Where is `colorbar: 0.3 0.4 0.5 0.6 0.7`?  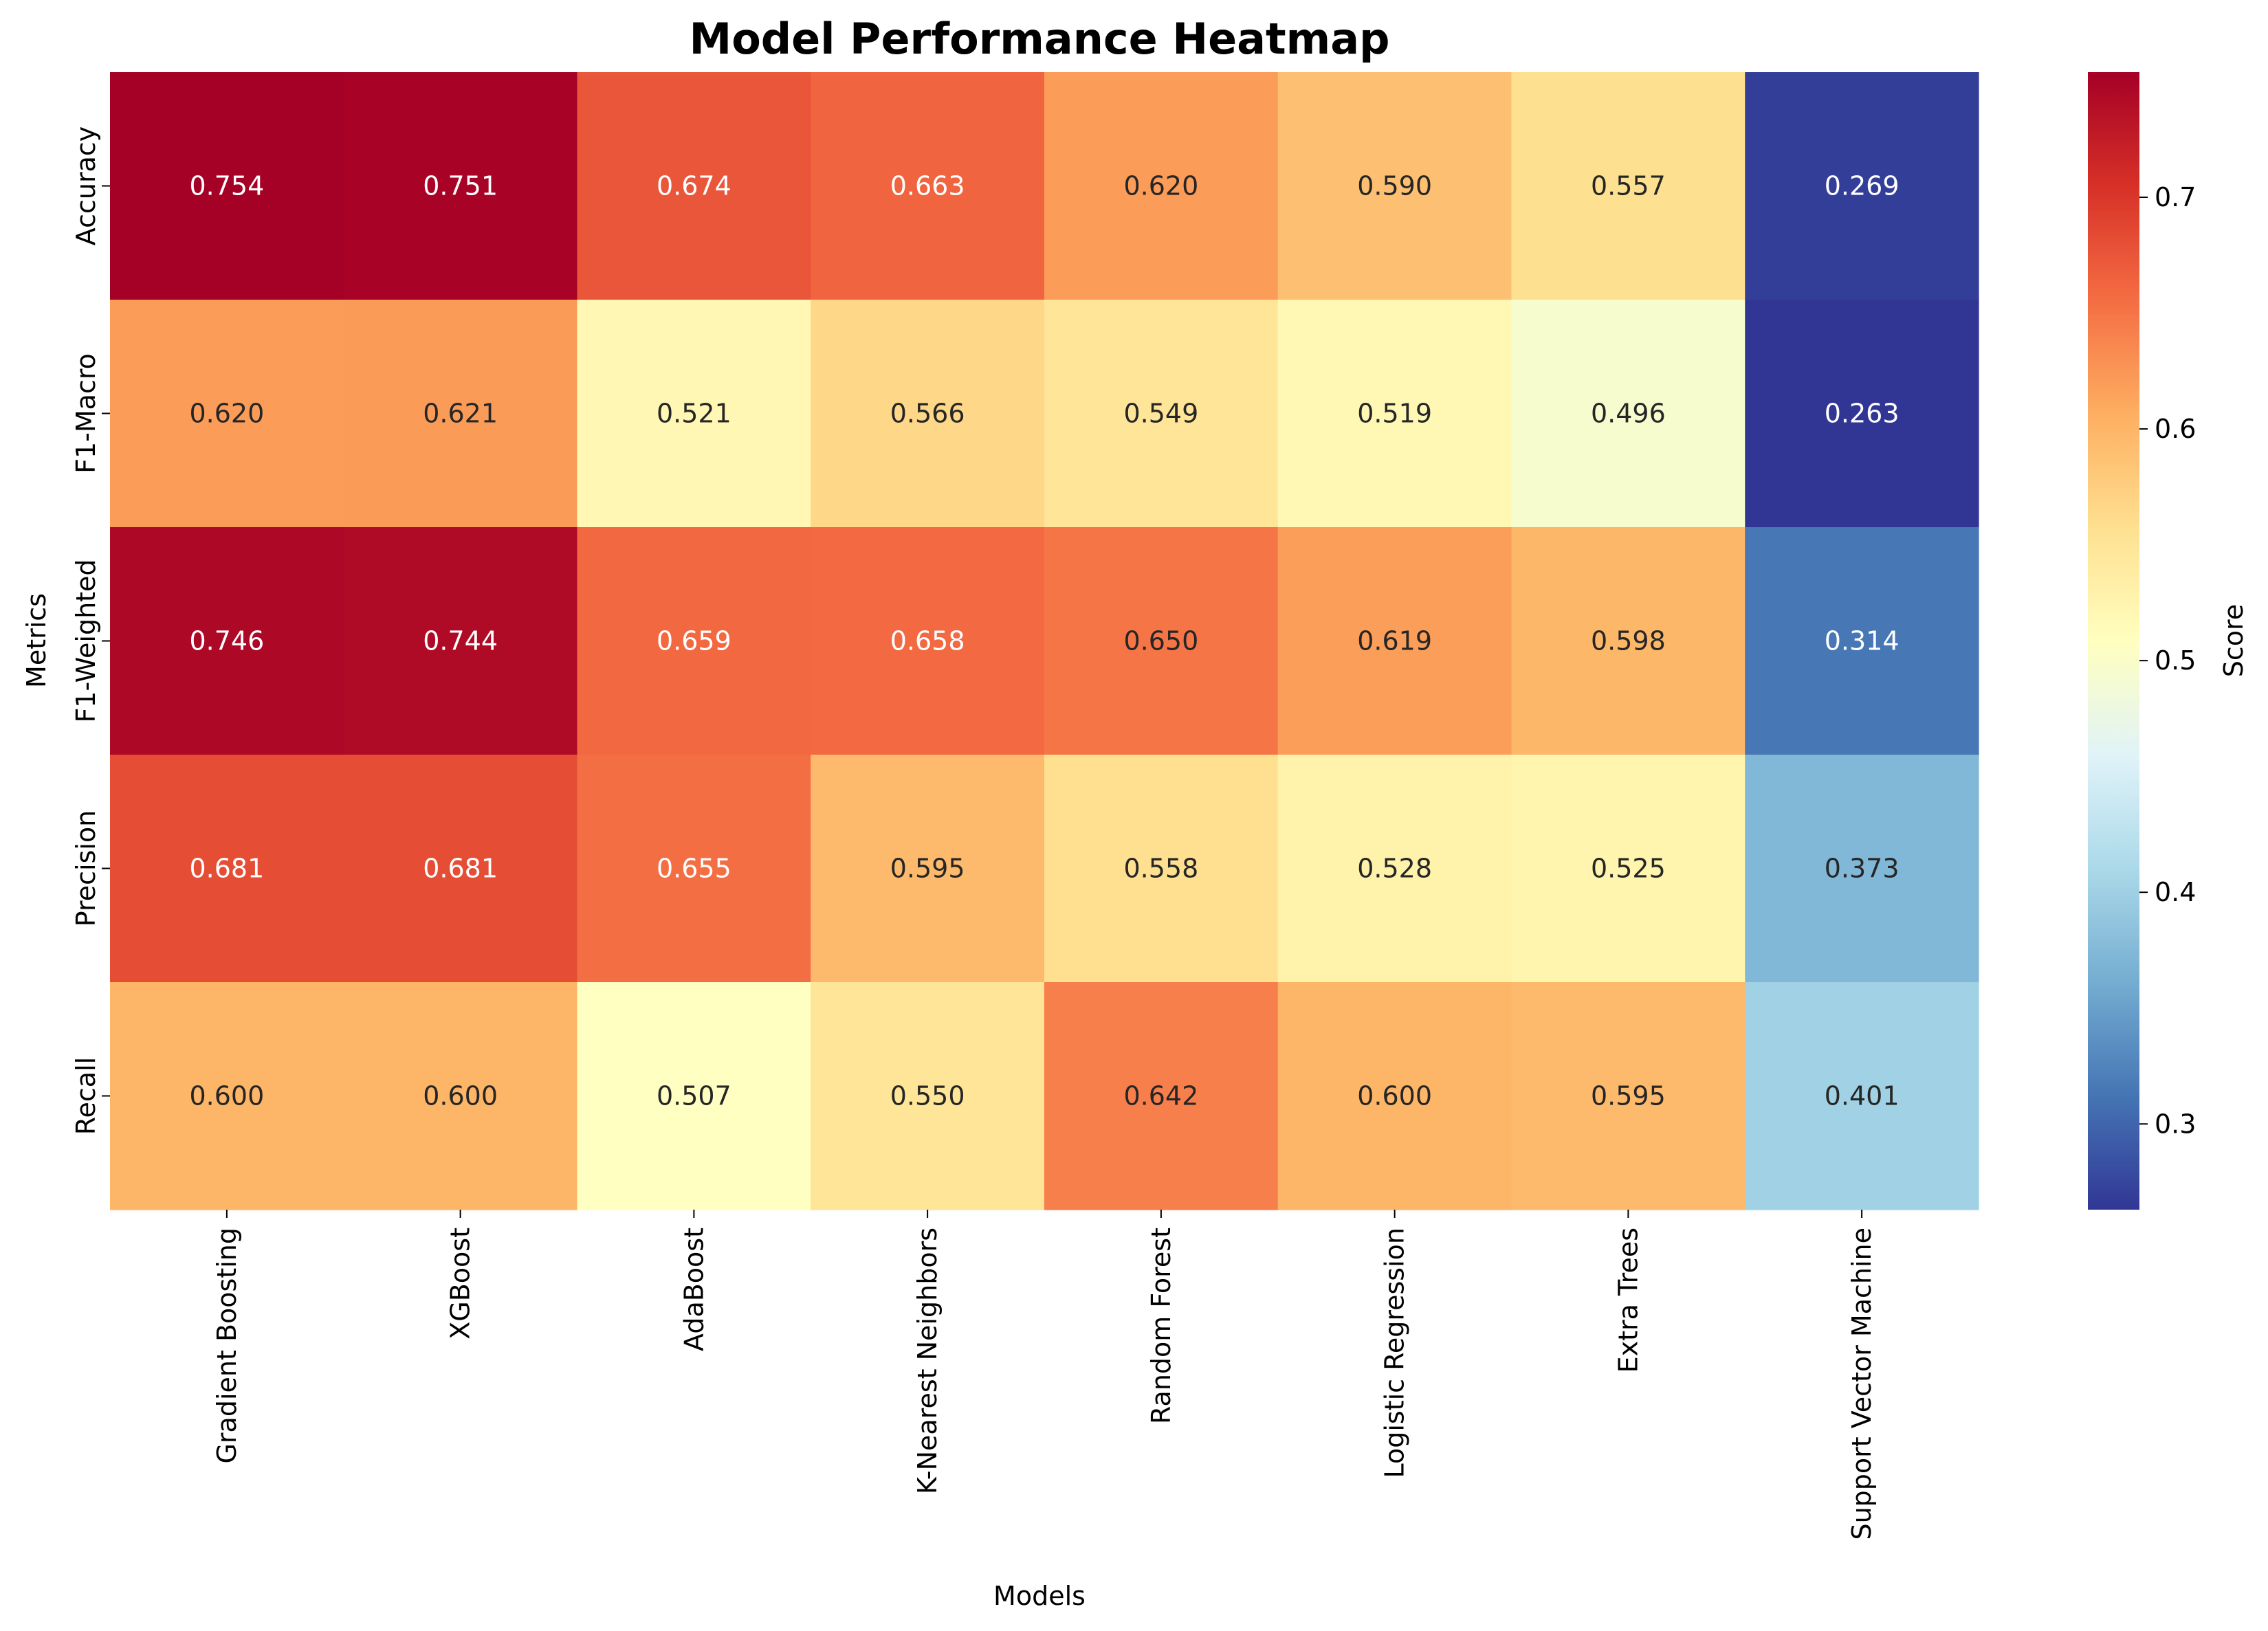 colorbar: 0.3 0.4 0.5 0.6 0.7 is located at coordinates (2142, 641).